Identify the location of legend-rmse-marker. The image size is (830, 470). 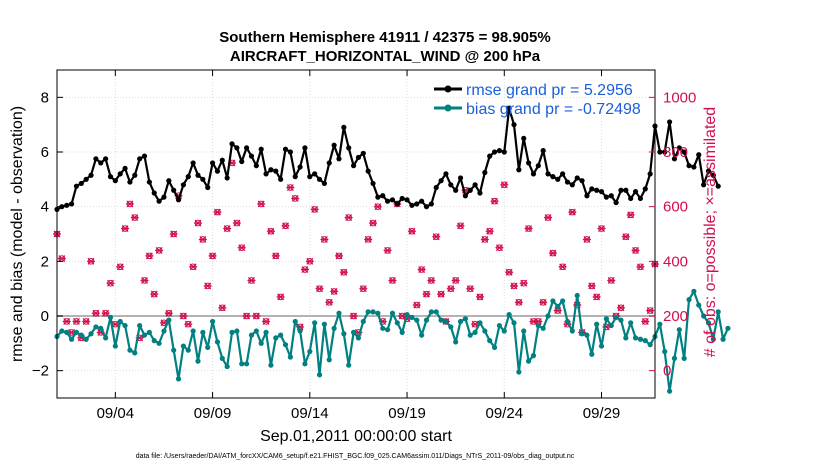
(448, 89).